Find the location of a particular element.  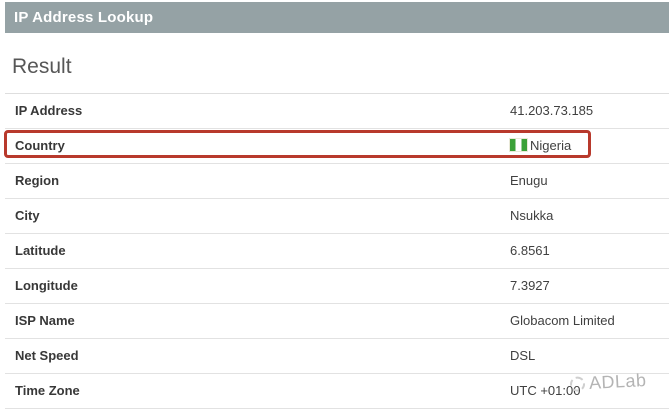

row-label: ISP Name is located at coordinates (45, 320).